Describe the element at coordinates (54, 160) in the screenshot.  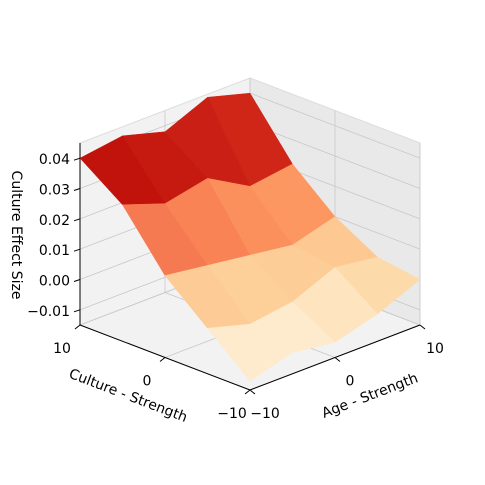
I see `z-tick-label: 0.04` at that location.